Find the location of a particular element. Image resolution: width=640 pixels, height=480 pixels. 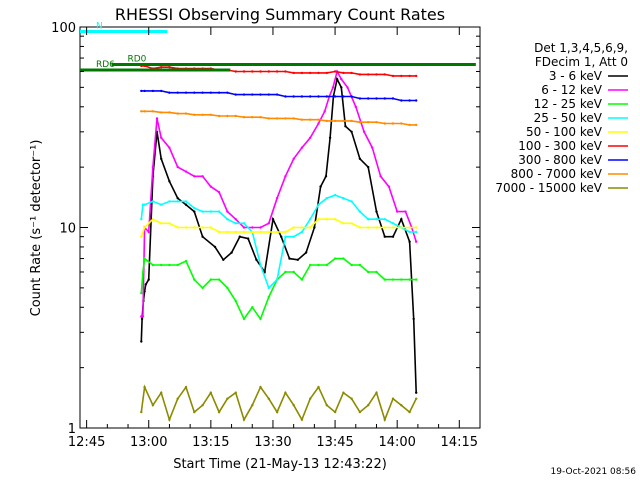

x-axis-label: Start Time (21-May-13 12:43:22) is located at coordinates (280, 464).